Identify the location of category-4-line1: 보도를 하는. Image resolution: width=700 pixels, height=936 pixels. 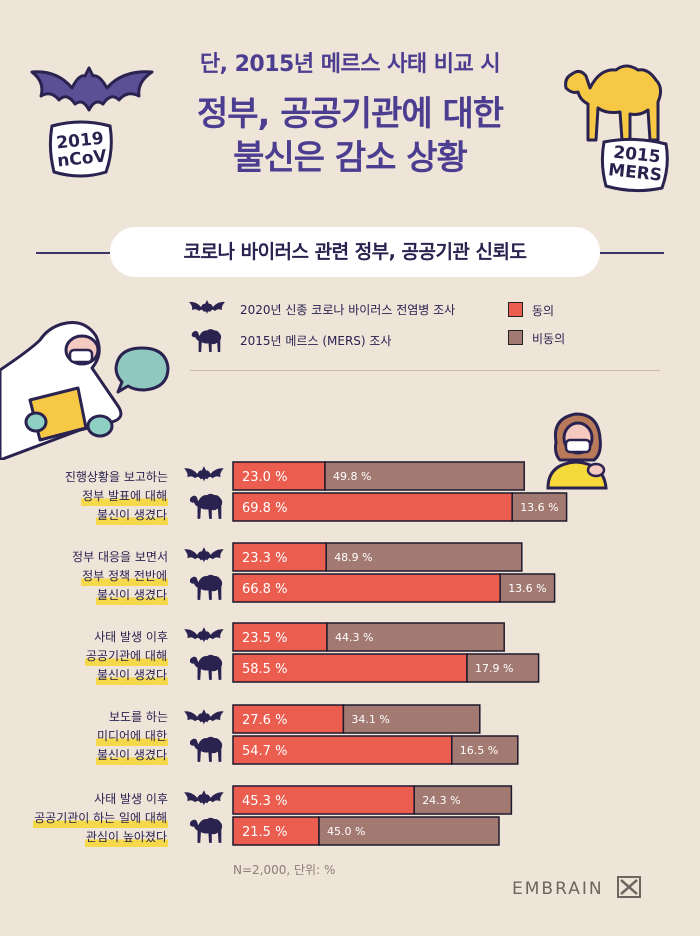
(138, 717).